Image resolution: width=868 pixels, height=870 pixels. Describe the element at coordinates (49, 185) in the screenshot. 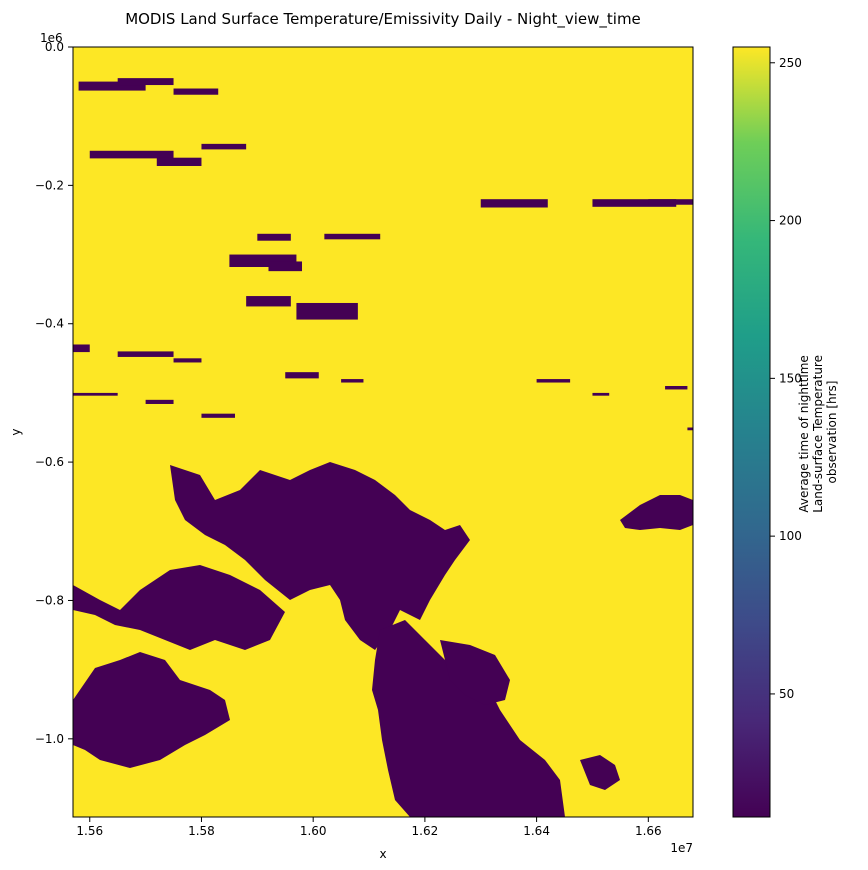

I see `y-tick-label-1: −0.2` at that location.